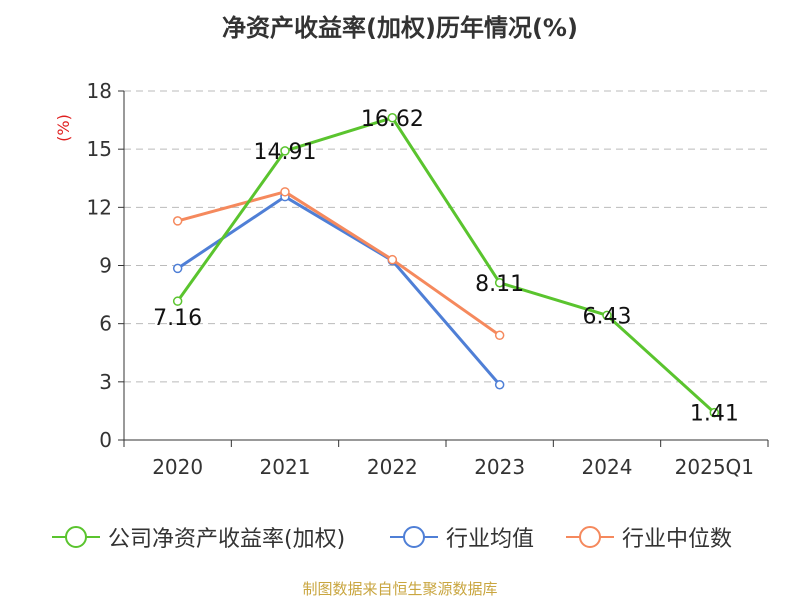 This screenshot has height=600, width=800. I want to click on data-label: 6.43, so click(607, 316).